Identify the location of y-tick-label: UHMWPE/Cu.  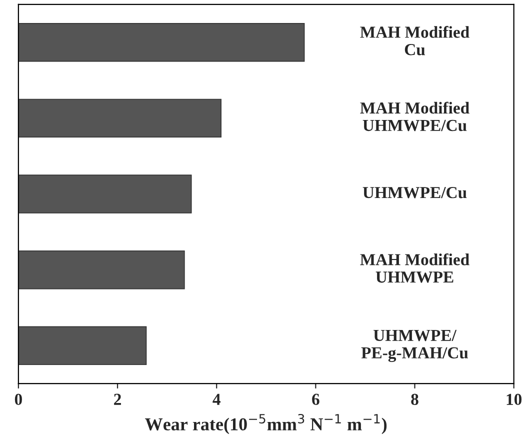
(414, 192).